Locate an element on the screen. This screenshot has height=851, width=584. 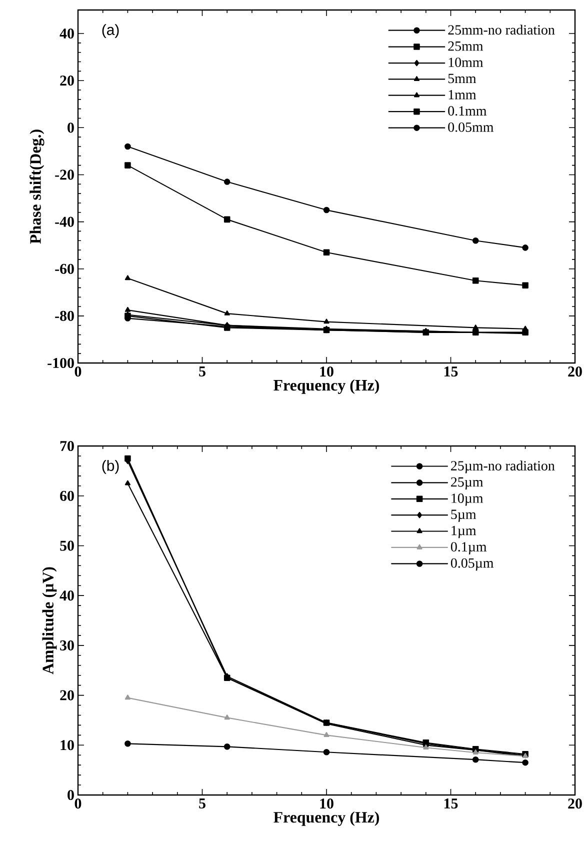
legend-label: 0.1mm is located at coordinates (467, 111).